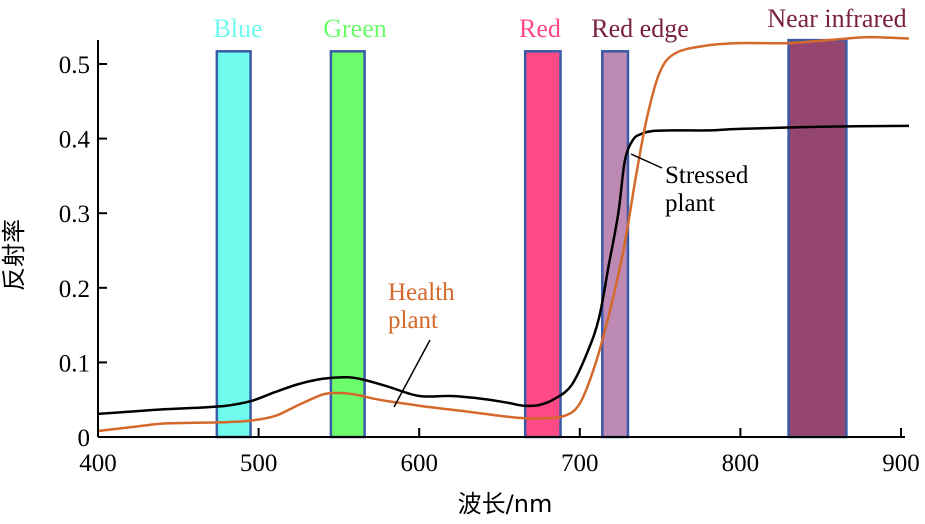  I want to click on stressed-leader-line, so click(646, 161).